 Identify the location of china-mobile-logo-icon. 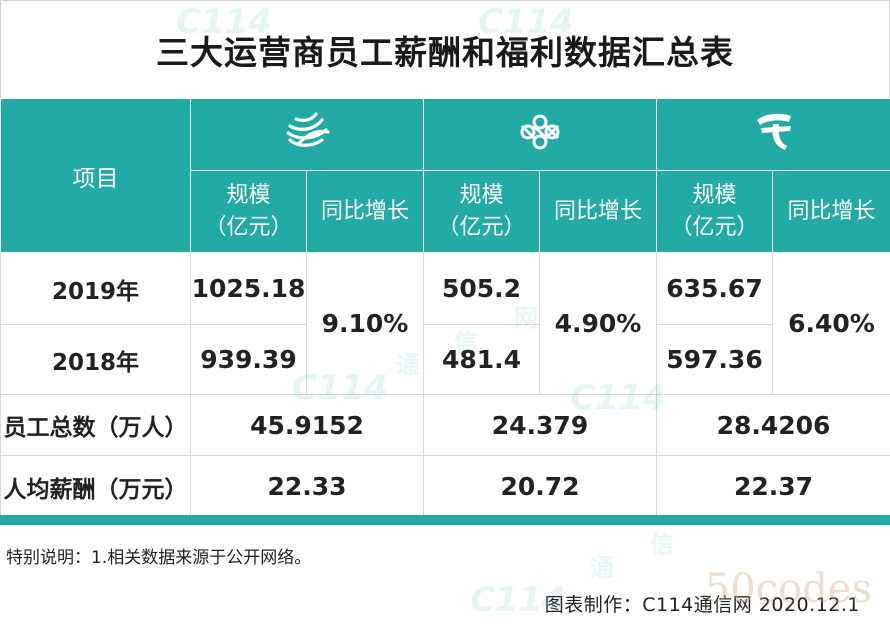
(307, 135).